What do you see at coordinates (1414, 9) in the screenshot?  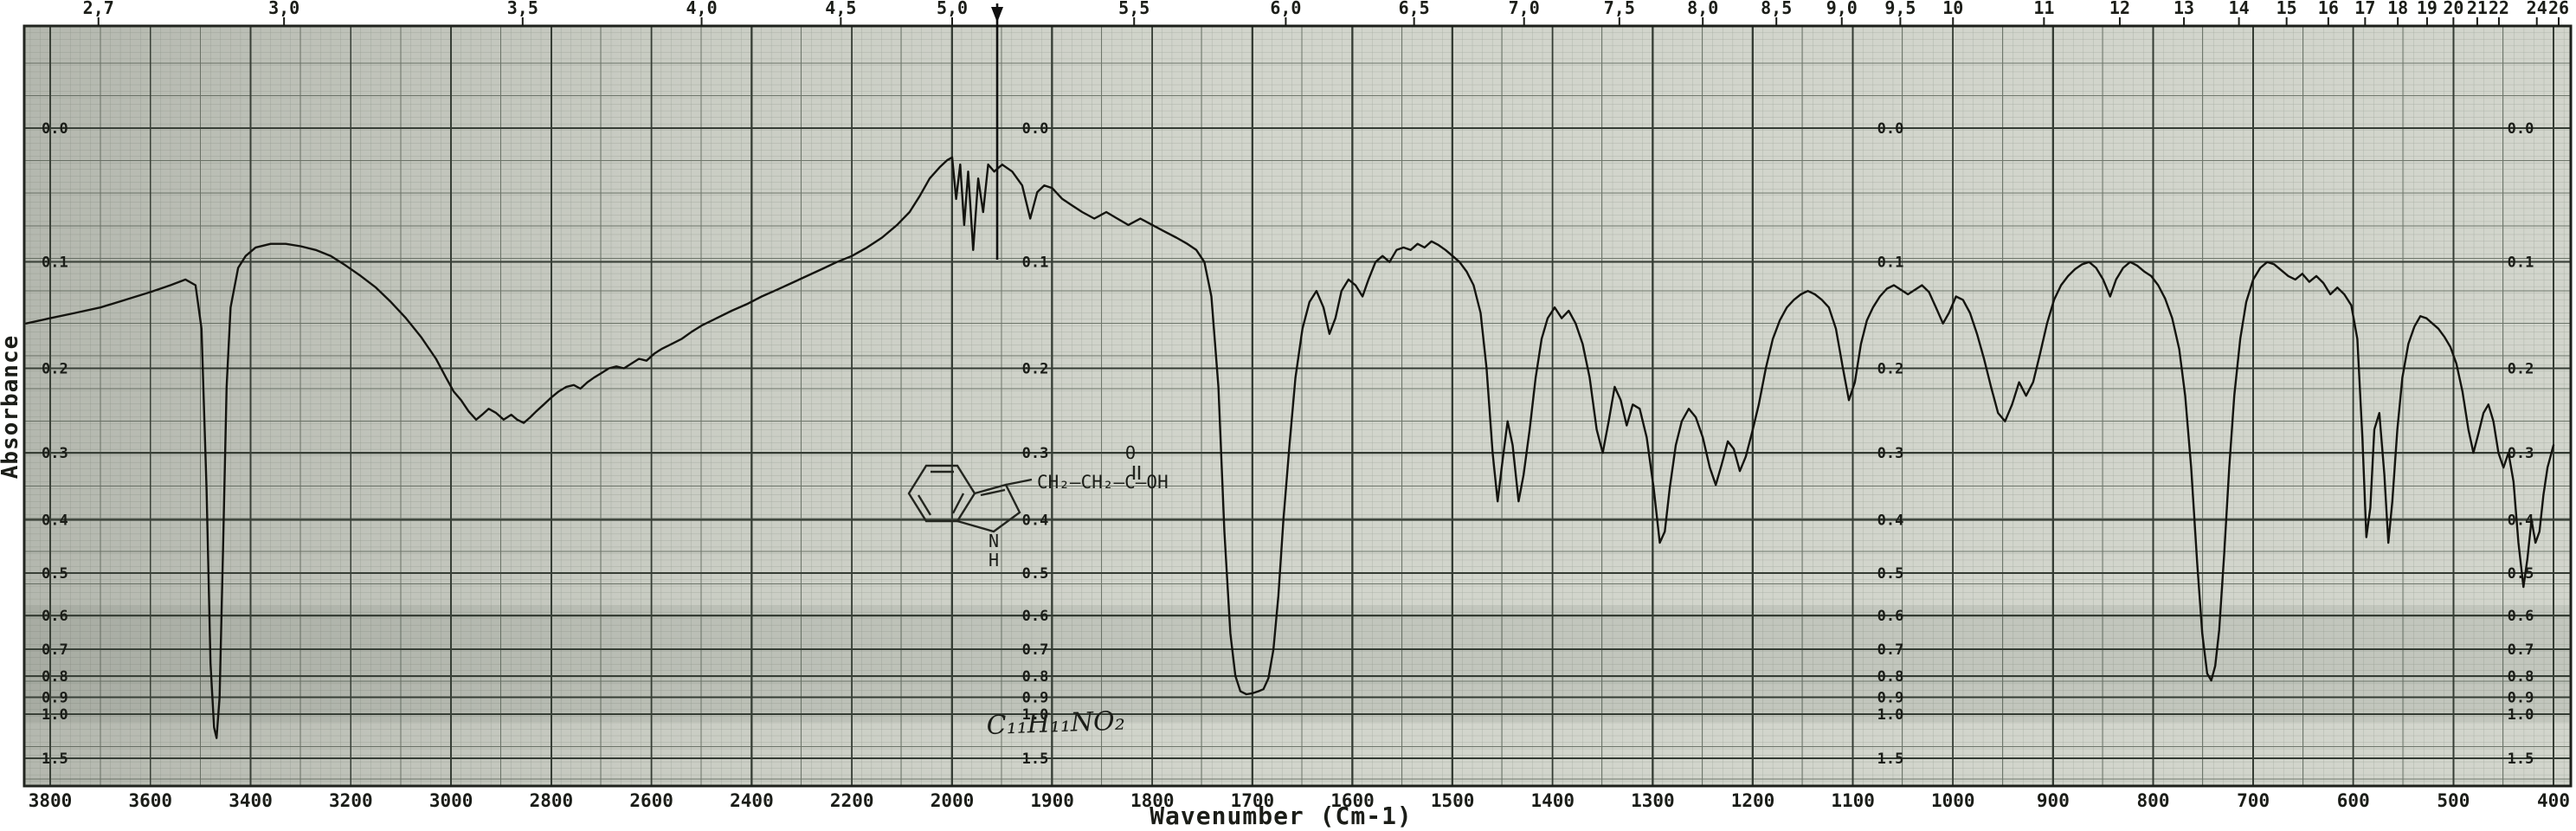 I see `micron-tick-label: 6,5` at bounding box center [1414, 9].